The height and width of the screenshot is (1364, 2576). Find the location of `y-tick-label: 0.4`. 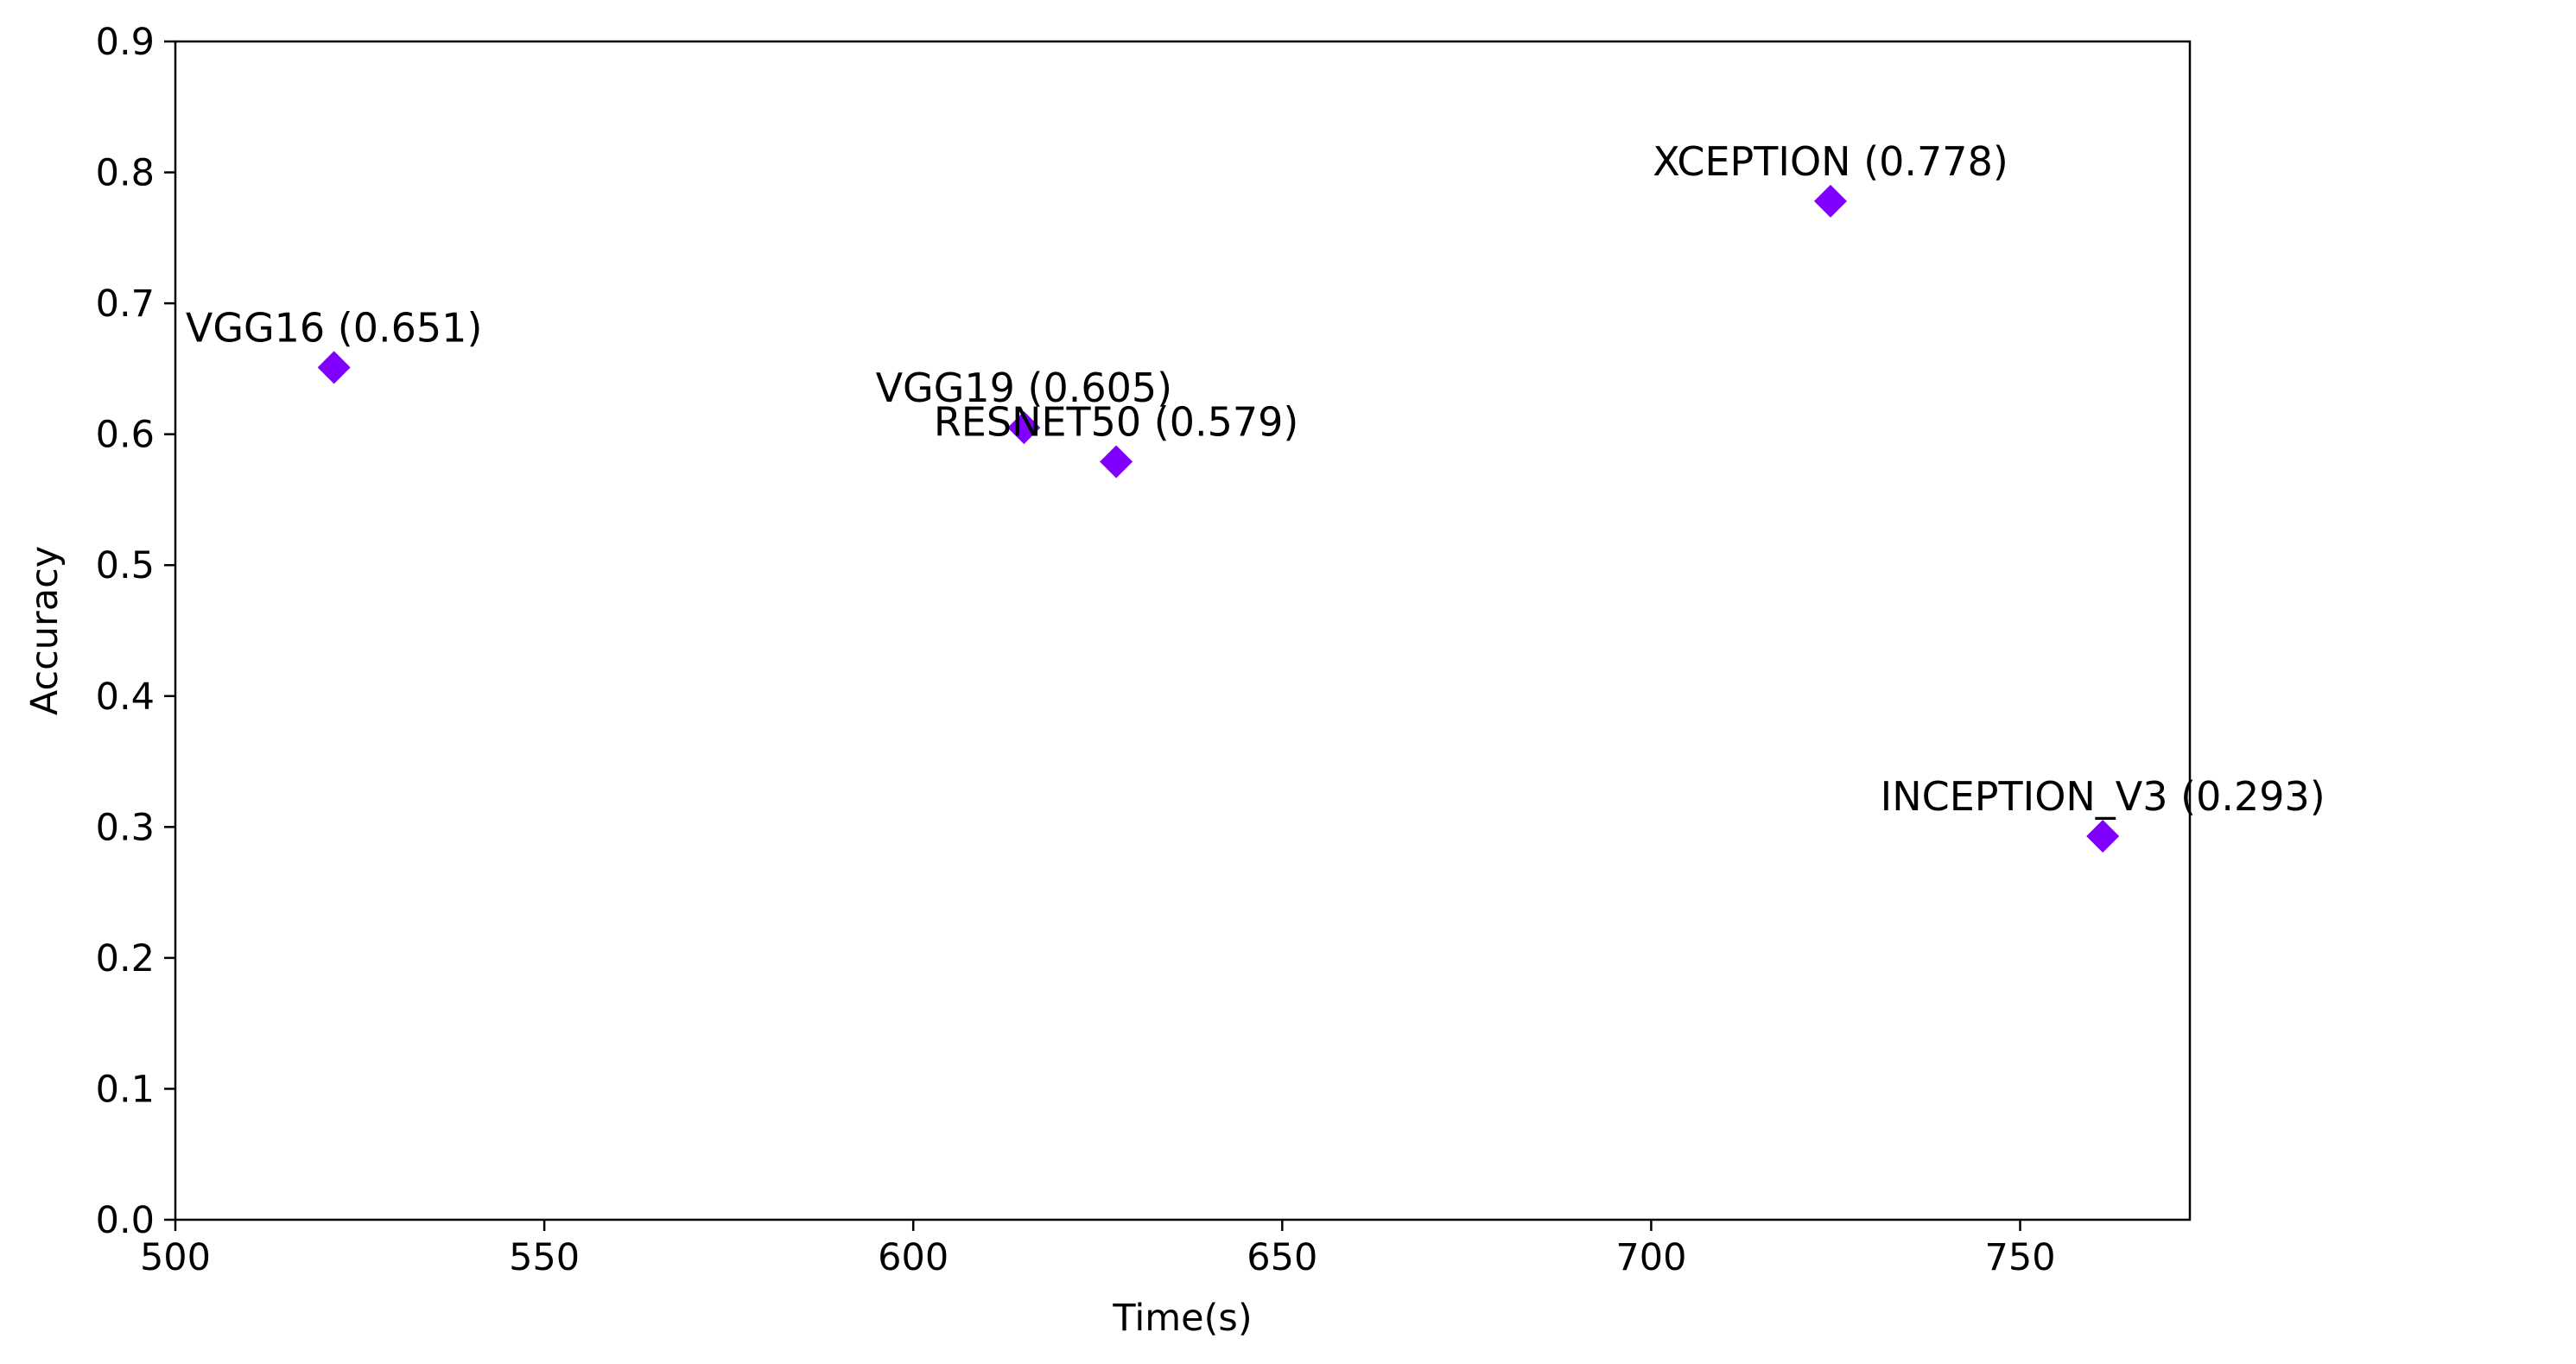

y-tick-label: 0.4 is located at coordinates (125, 698).